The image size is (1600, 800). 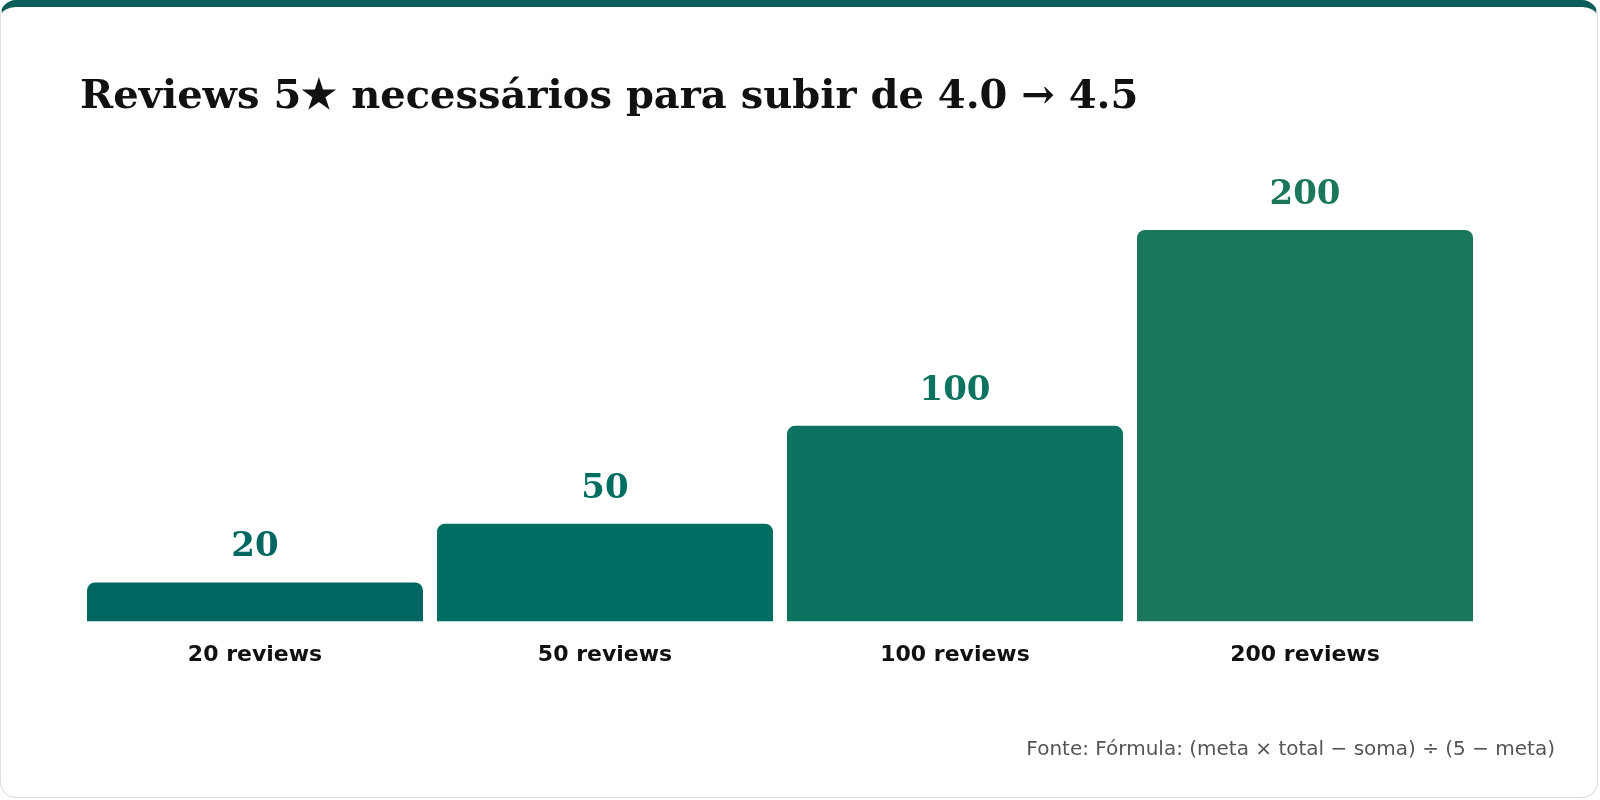 What do you see at coordinates (955, 653) in the screenshot?
I see `x-tick-label: 100 reviews` at bounding box center [955, 653].